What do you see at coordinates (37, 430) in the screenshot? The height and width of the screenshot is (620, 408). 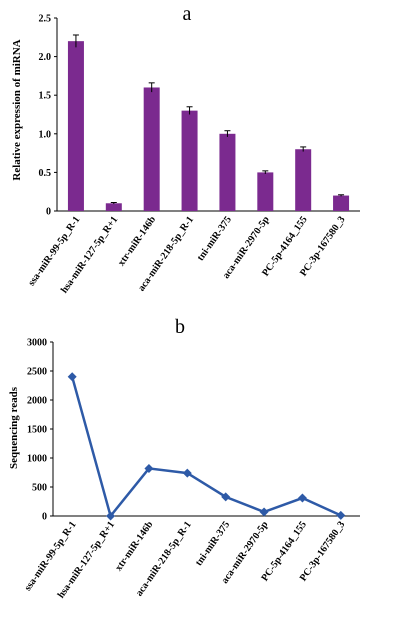 I see `chart-b-y-tick-label: 1500` at bounding box center [37, 430].